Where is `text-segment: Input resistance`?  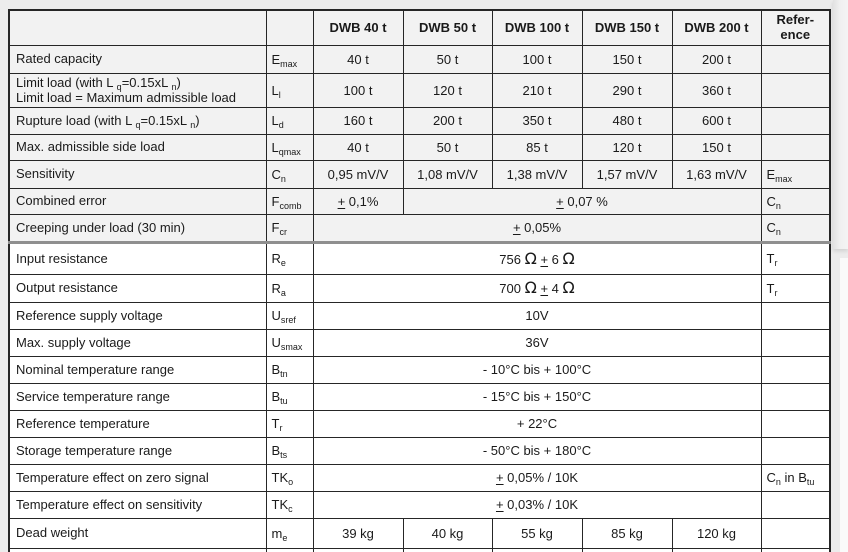
text-segment: Input resistance is located at coordinates (62, 258).